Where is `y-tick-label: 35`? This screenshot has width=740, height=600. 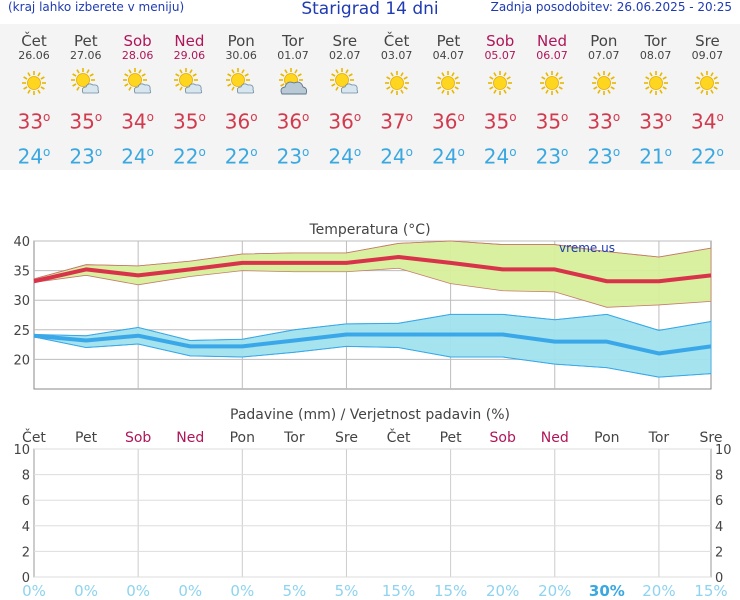
y-tick-label: 35 is located at coordinates (21, 272).